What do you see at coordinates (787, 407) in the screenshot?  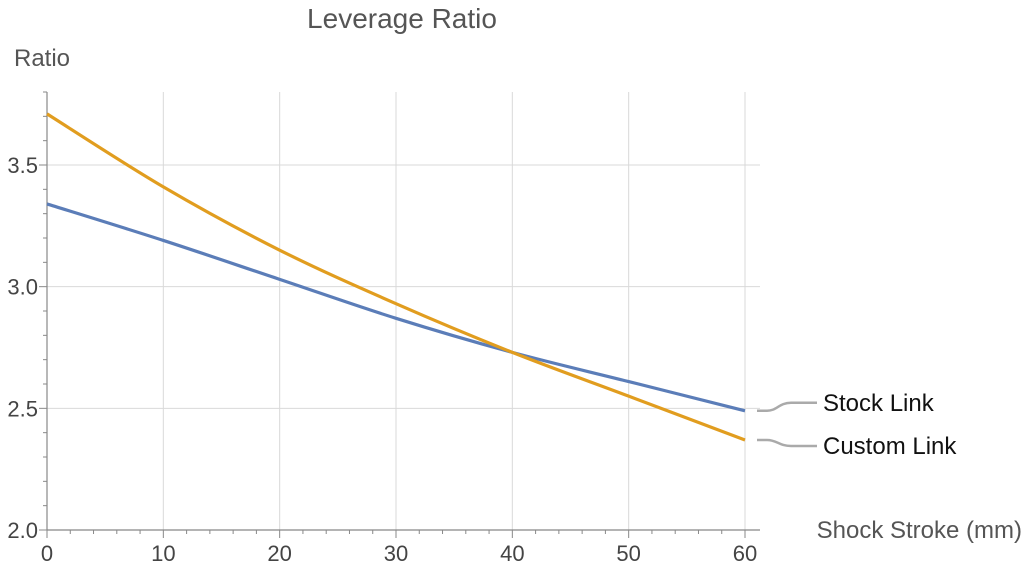 I see `stock-link-legend-connector` at bounding box center [787, 407].